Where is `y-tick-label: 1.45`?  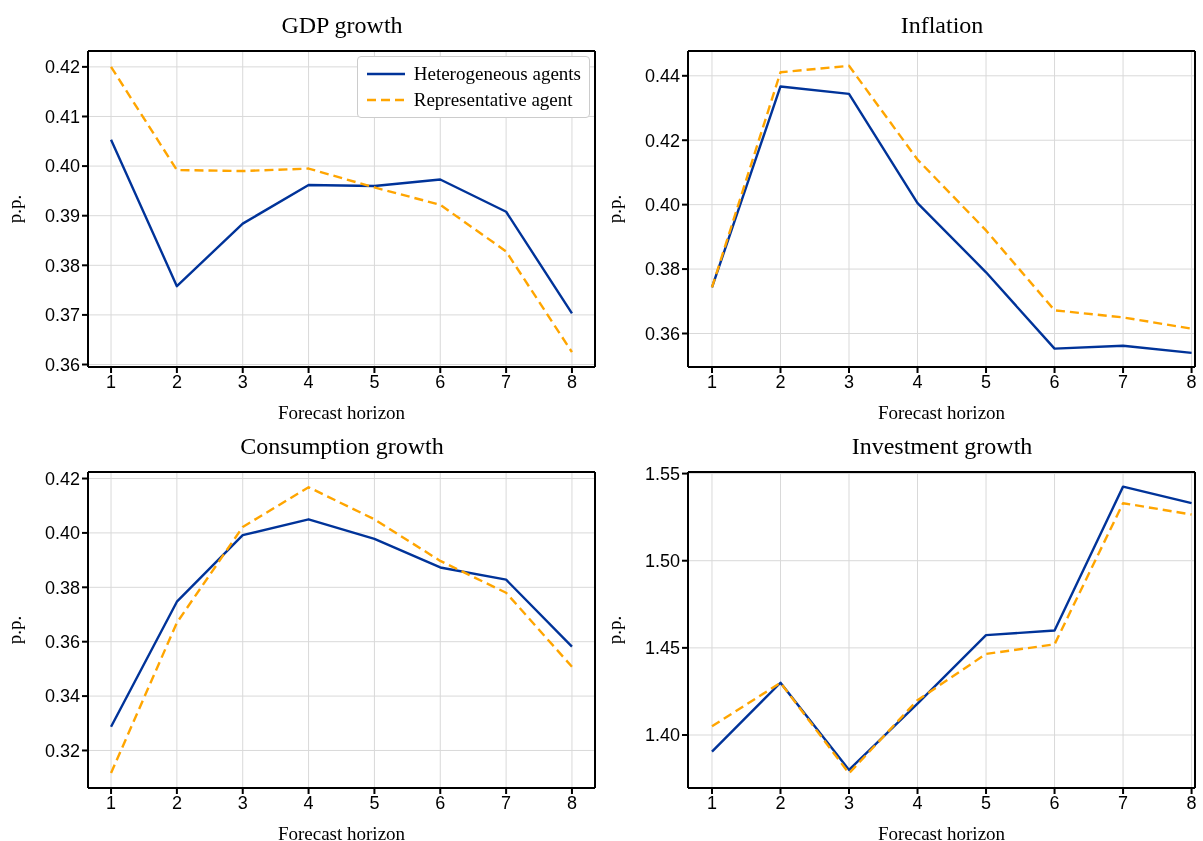
y-tick-label: 1.45 is located at coordinates (662, 648).